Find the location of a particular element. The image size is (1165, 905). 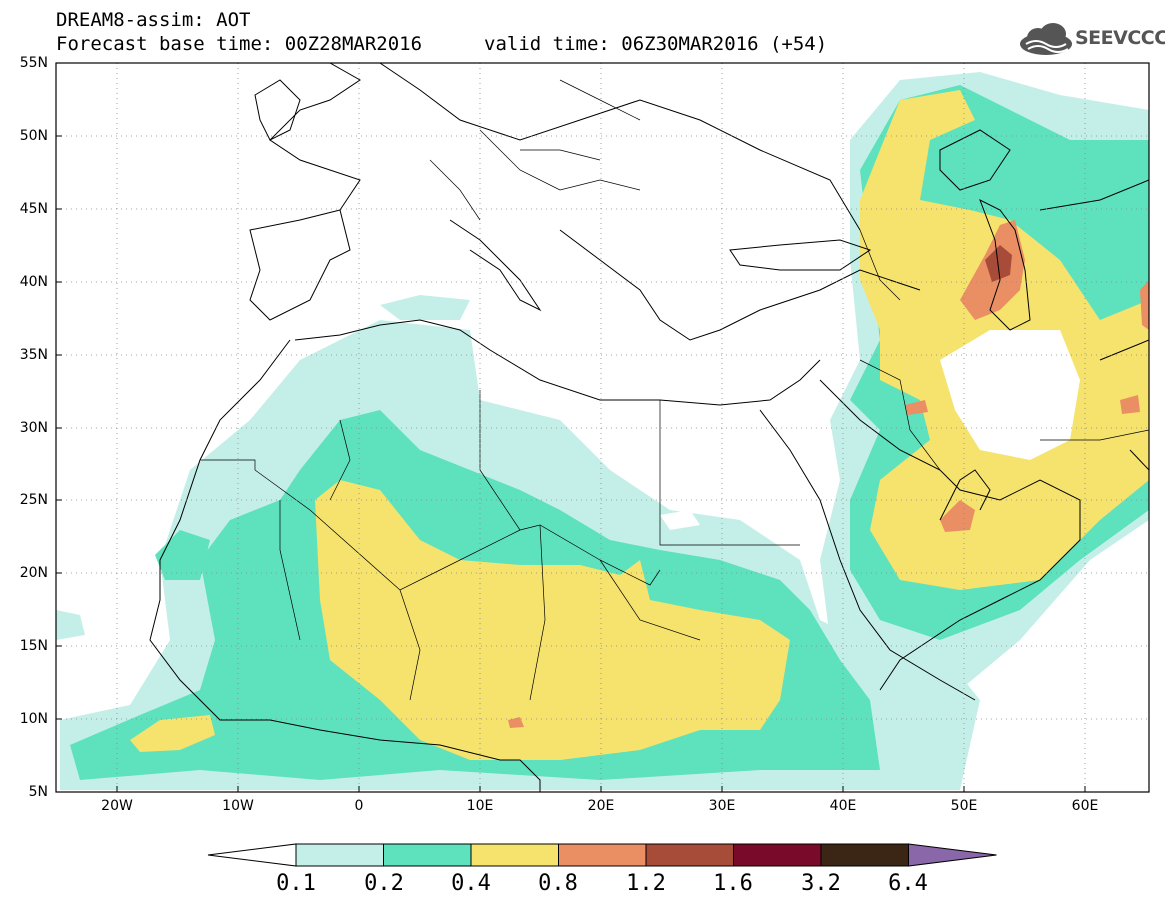

lon-label: 30E is located at coordinates (722, 806).